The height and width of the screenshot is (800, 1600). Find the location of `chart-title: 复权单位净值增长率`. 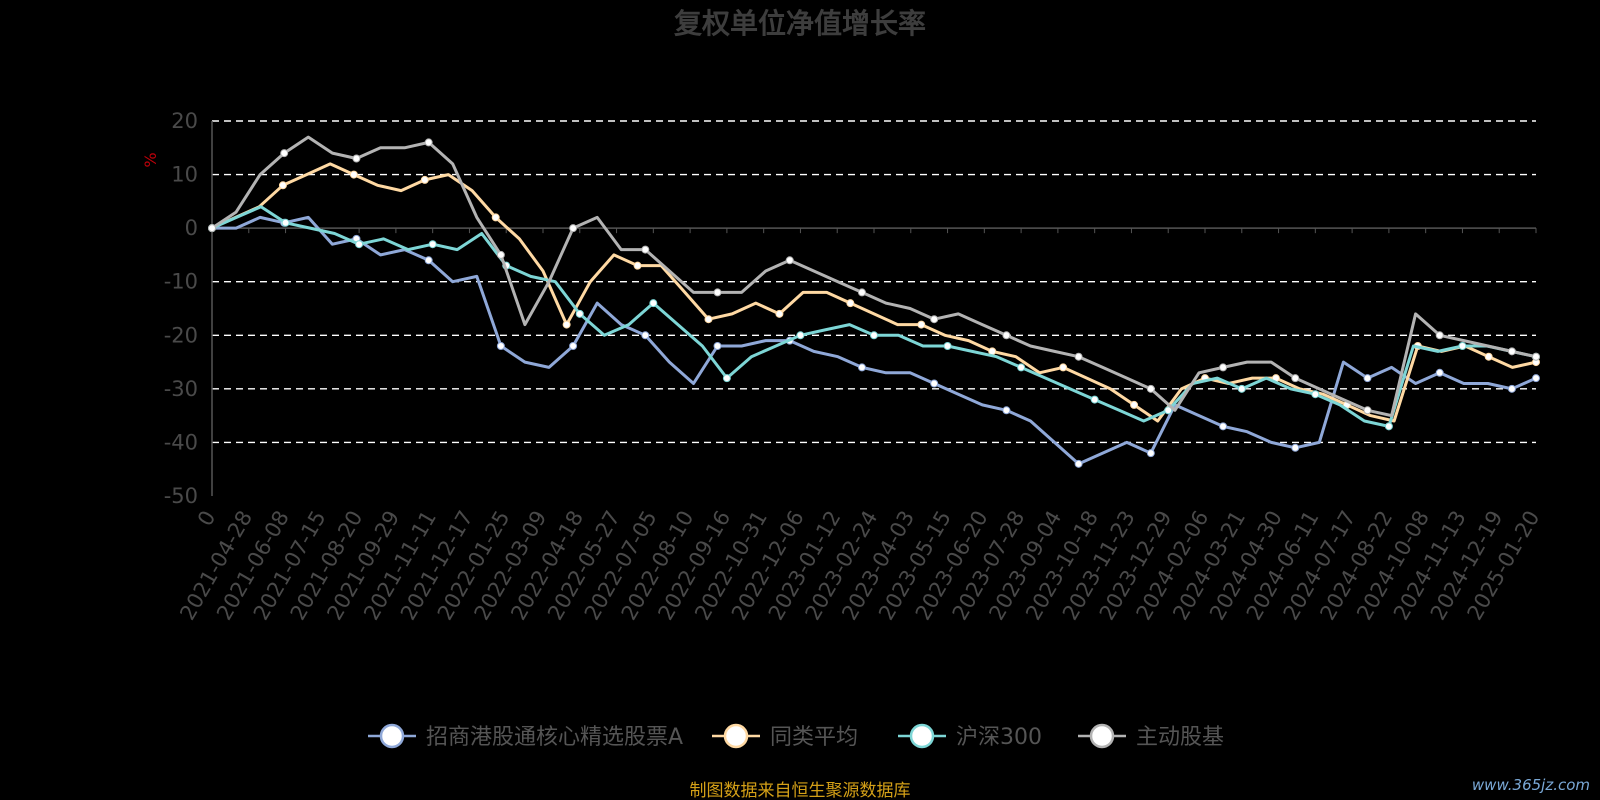

chart-title: 复权单位净值增长率 is located at coordinates (800, 23).